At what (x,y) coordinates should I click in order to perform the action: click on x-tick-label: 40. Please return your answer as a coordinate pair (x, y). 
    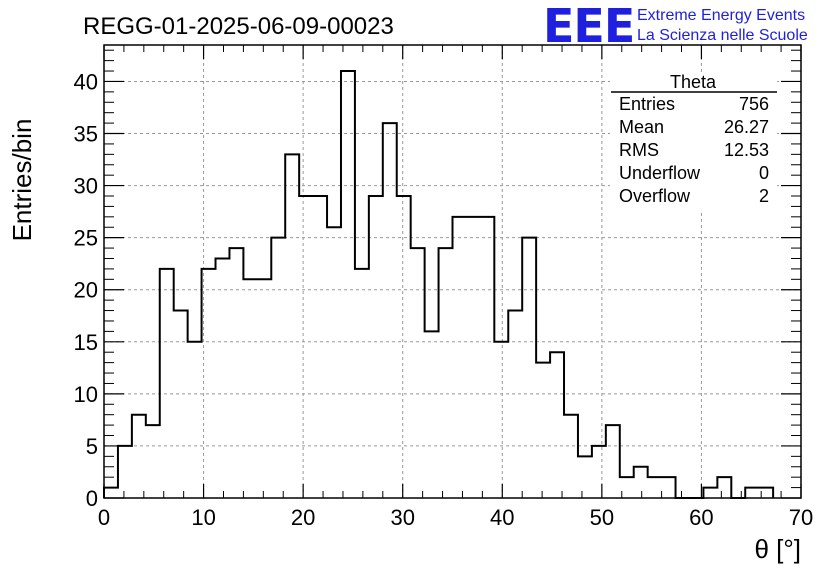
    Looking at the image, I should click on (502, 517).